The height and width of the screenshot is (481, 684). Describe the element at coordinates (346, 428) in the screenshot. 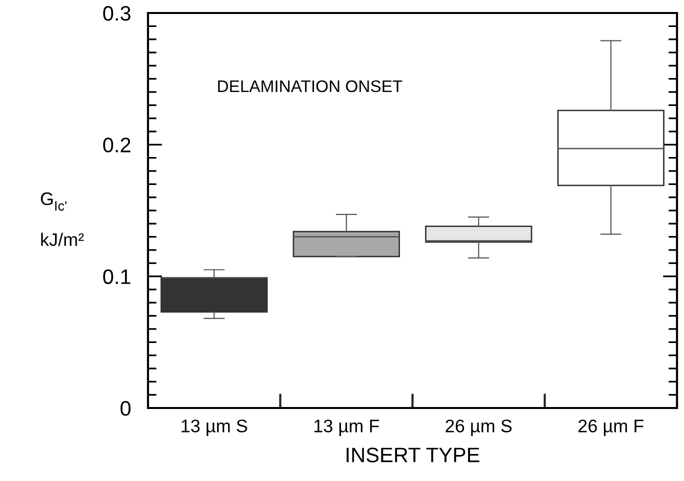

I see `x-tick-label: 13 µm F` at that location.